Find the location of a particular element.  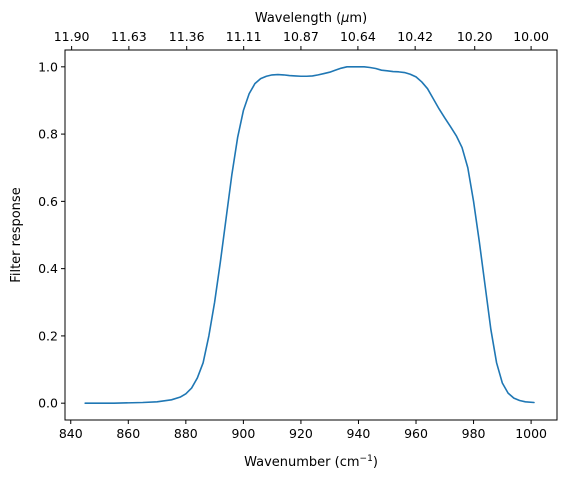

top-tick-label: 11.11 is located at coordinates (244, 36).